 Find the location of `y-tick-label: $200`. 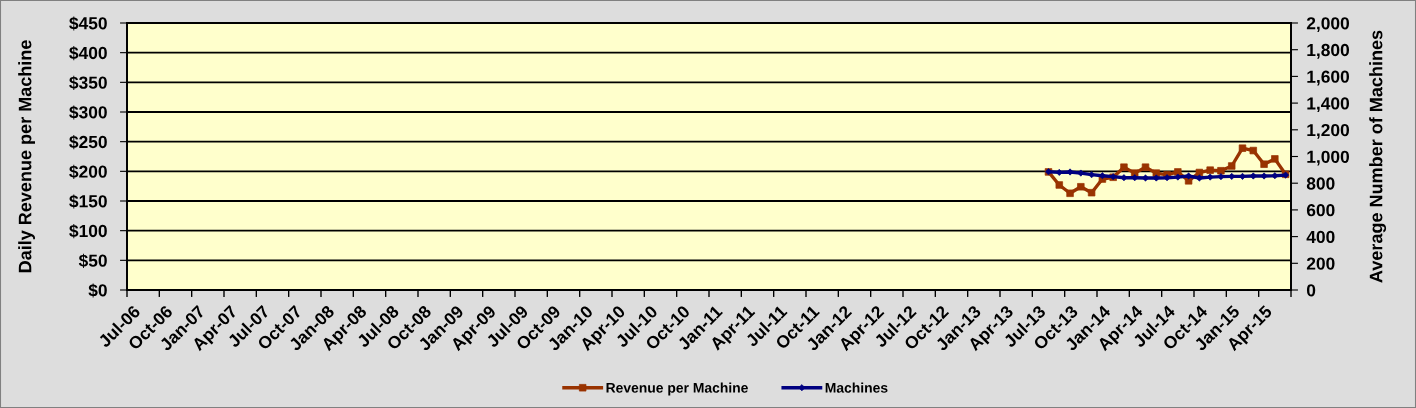

y-tick-label: $200 is located at coordinates (88, 171).